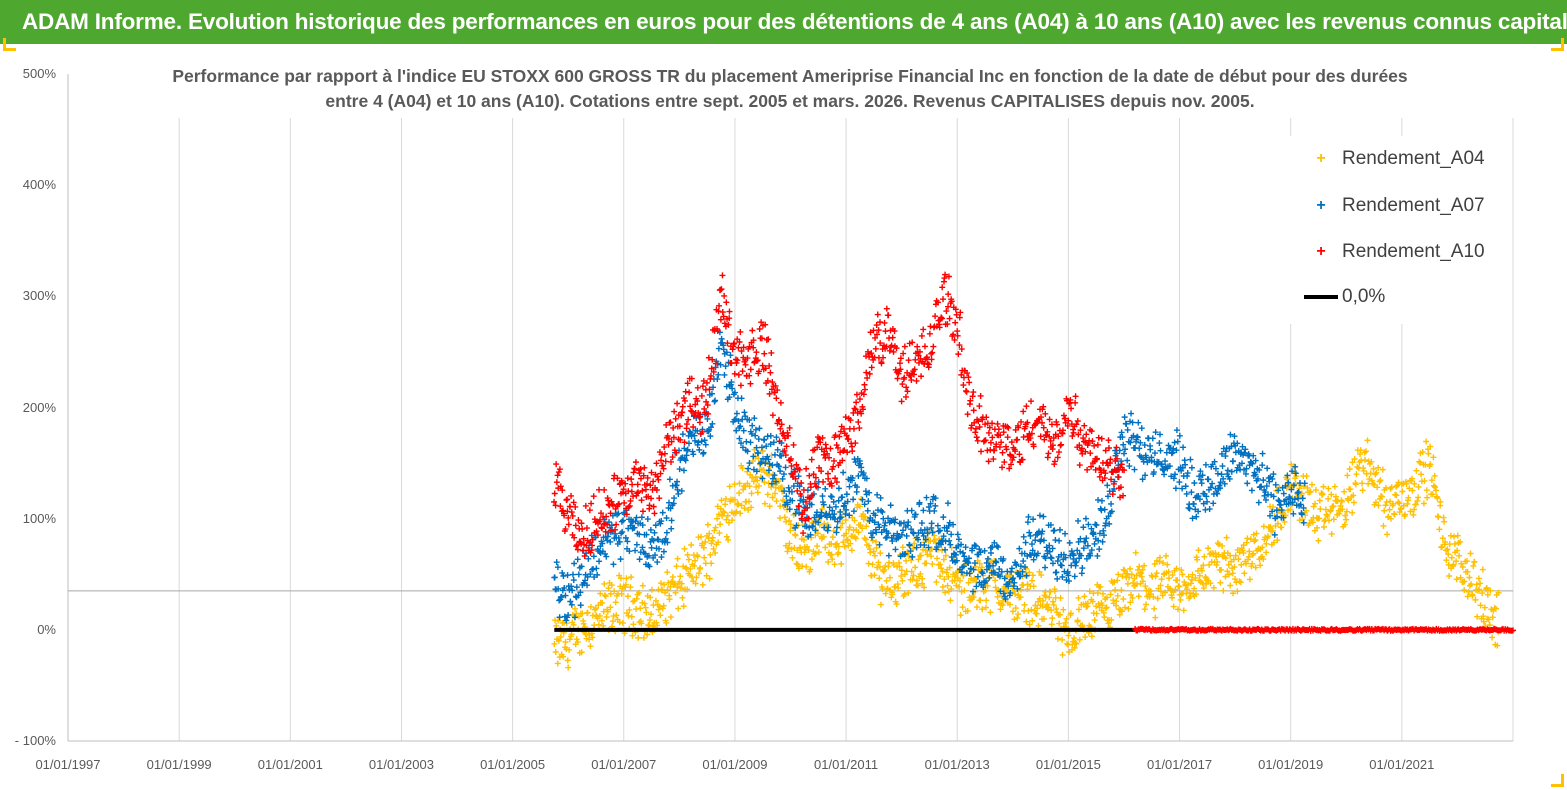 This screenshot has width=1567, height=790. What do you see at coordinates (839, 415) in the screenshot?
I see `series-Rendement_A10` at bounding box center [839, 415].